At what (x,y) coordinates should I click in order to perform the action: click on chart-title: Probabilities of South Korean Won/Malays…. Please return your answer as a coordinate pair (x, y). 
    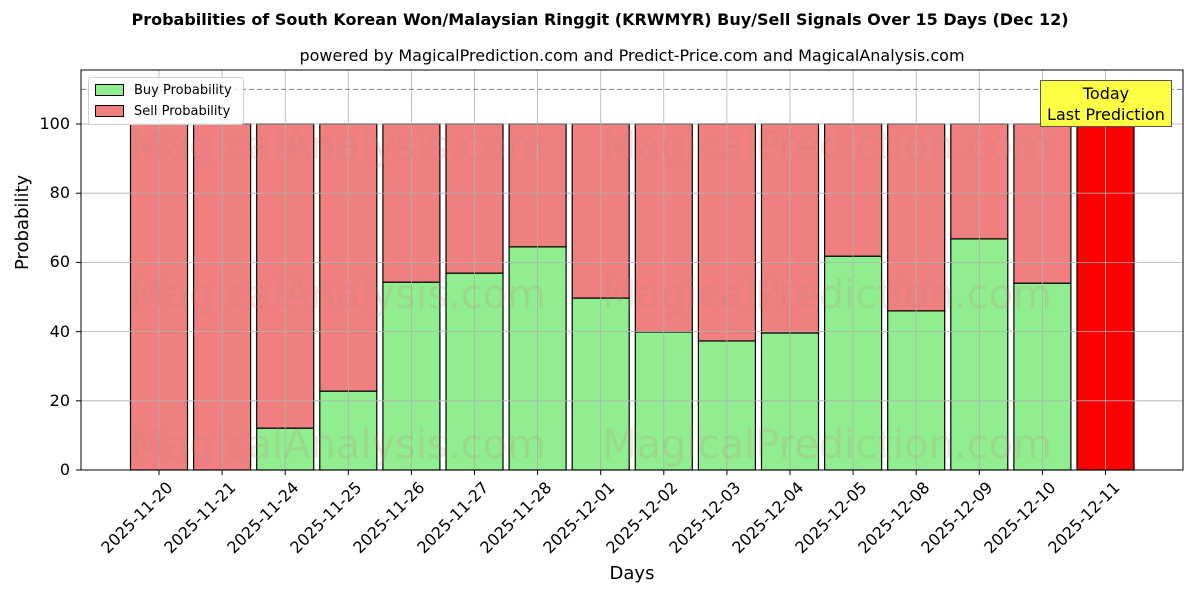
    Looking at the image, I should click on (600, 19).